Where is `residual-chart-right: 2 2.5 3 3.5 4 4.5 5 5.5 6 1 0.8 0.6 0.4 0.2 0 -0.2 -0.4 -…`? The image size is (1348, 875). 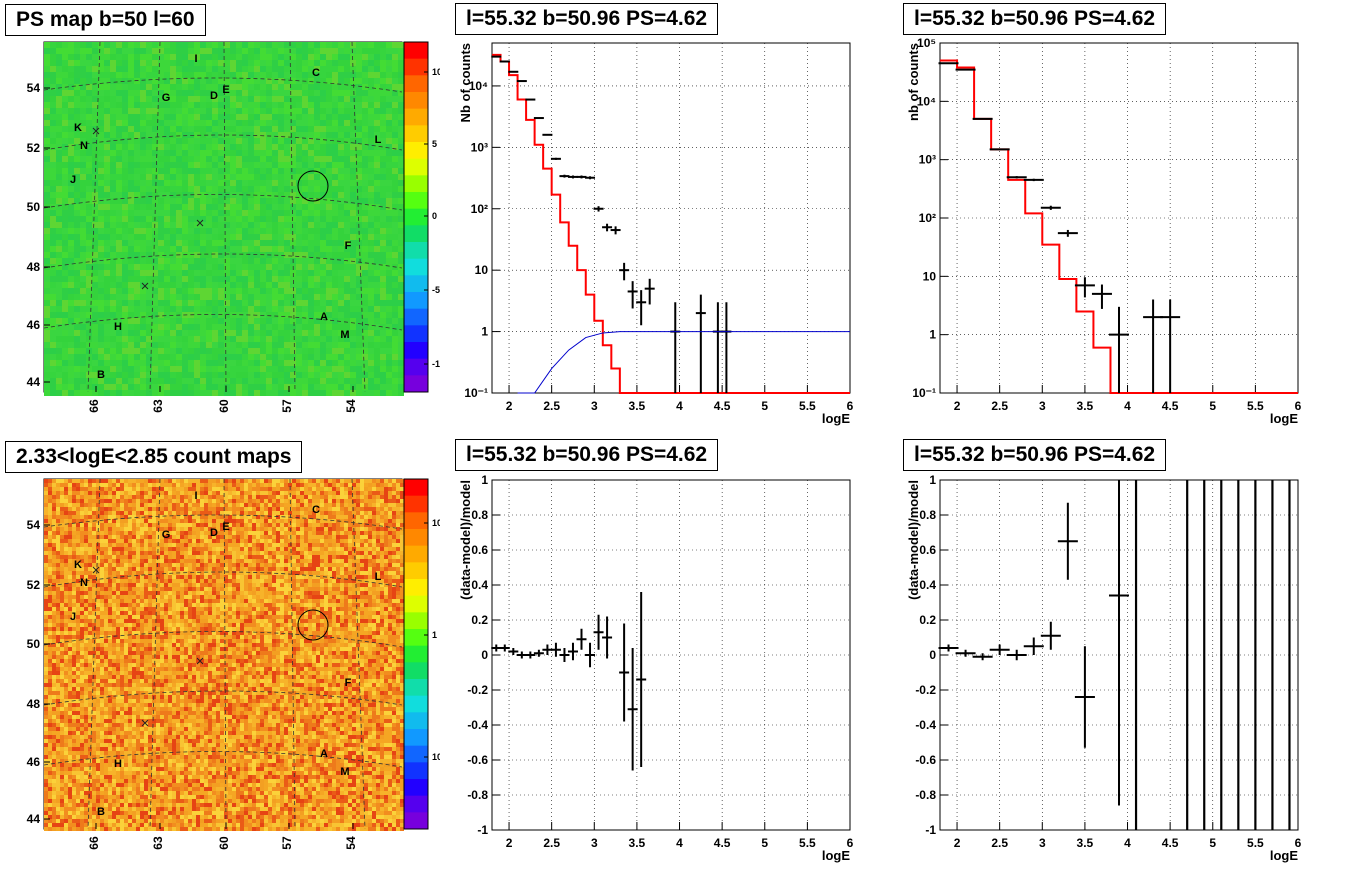
residual-chart-right: 2 2.5 3 3.5 4 4.5 5 5.5 6 1 0.8 0.6 0.4 0.2 0 -0.2 -0.4 -… is located at coordinates (1104, 668).